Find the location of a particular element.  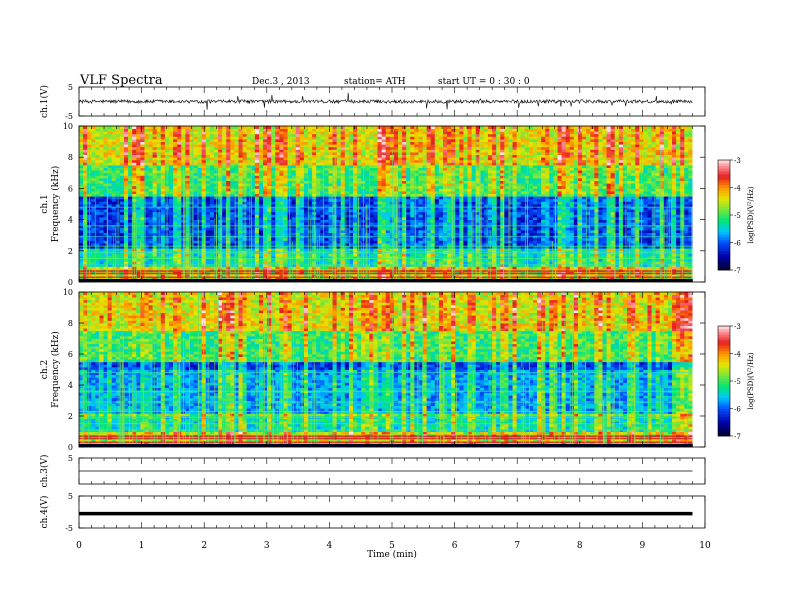

panel-ch1-waveform: 5-5ch.1(V) is located at coordinates (372, 102).